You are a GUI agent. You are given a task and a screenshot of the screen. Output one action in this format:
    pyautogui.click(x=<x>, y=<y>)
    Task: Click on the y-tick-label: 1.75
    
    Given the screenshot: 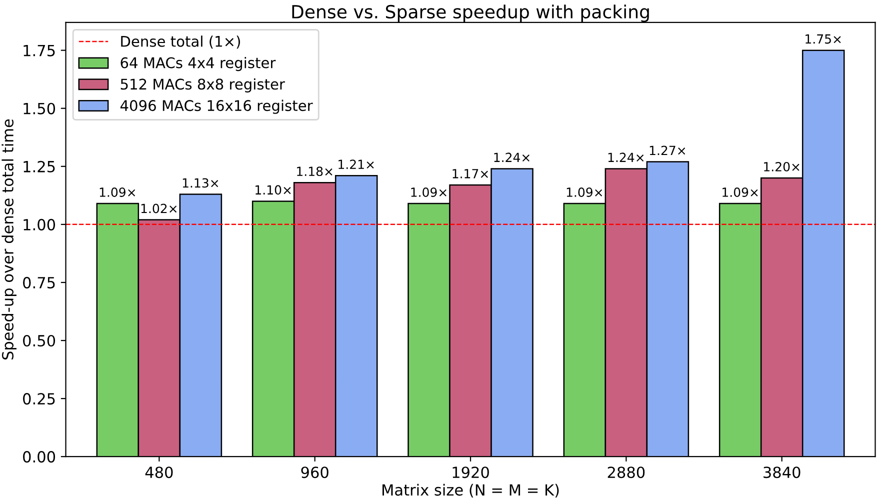 What is the action you would take?
    pyautogui.click(x=39, y=50)
    